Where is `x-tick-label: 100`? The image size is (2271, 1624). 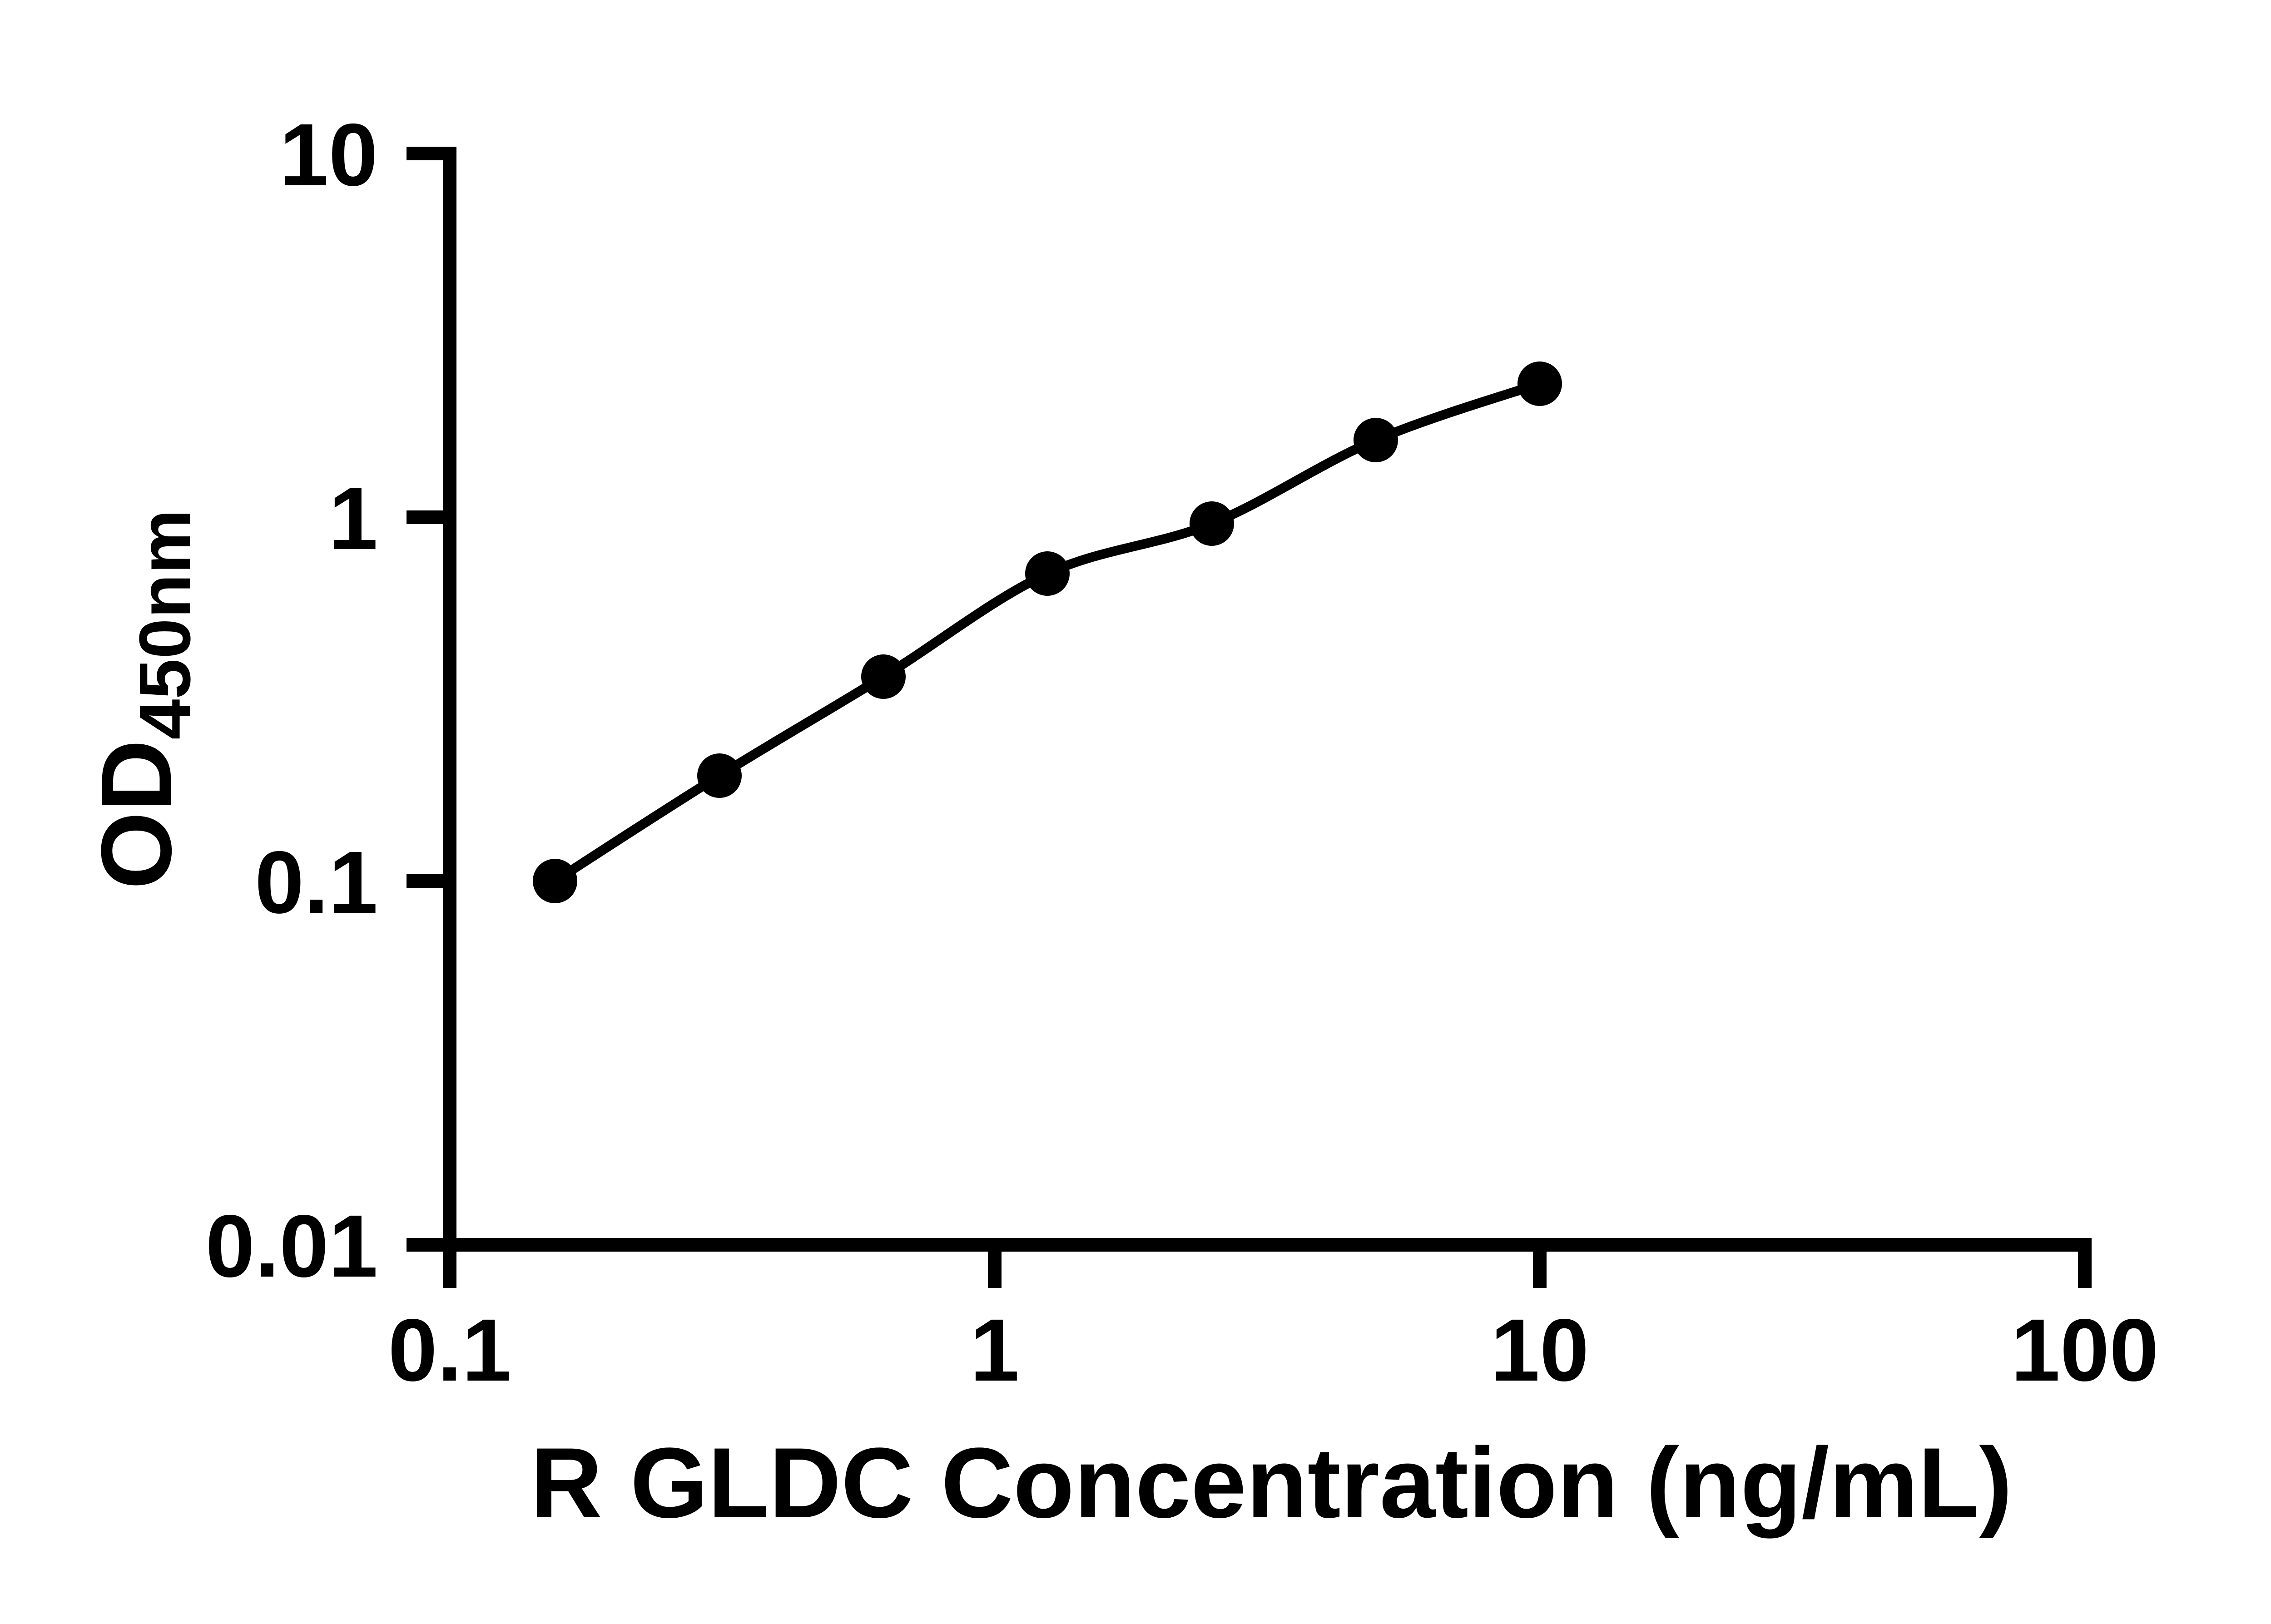
x-tick-label: 100 is located at coordinates (2084, 1350).